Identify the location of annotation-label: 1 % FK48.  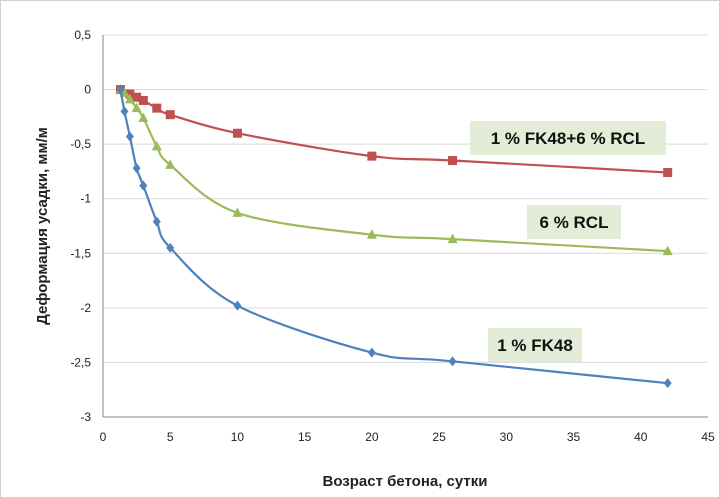
(535, 345).